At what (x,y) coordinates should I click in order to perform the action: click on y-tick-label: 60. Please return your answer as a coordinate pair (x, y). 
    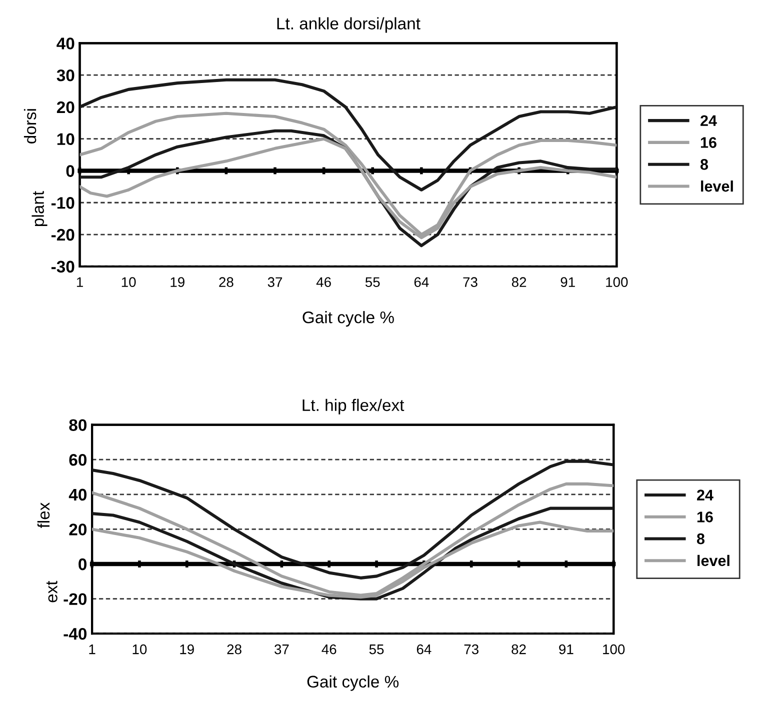
    Looking at the image, I should click on (77, 460).